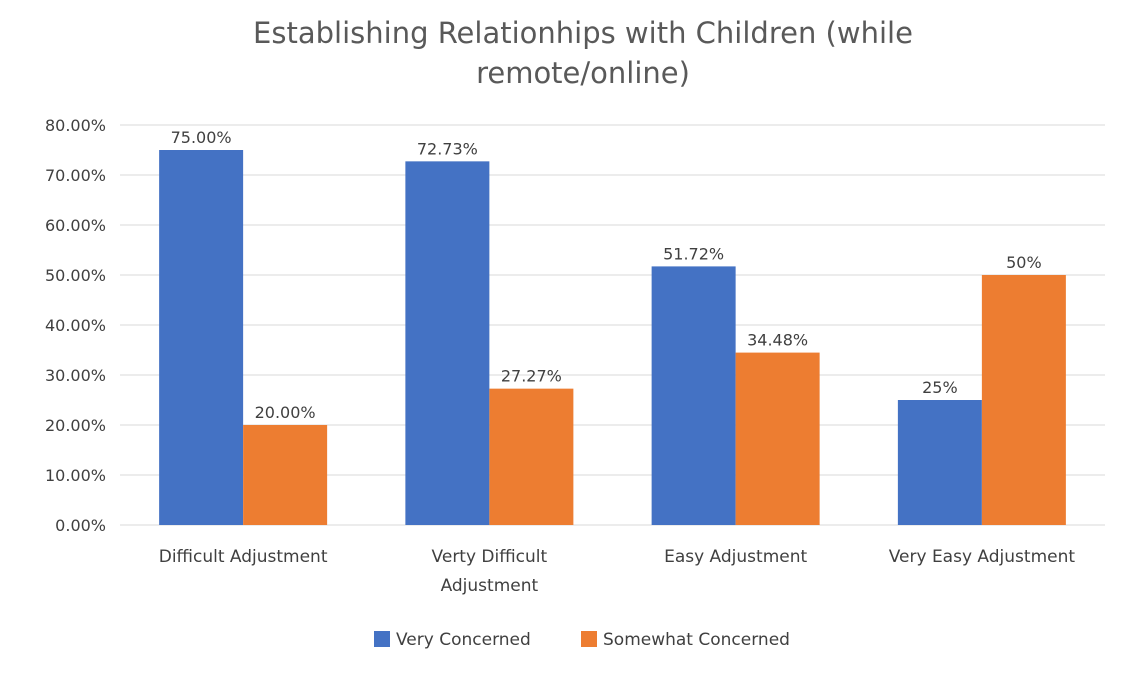  What do you see at coordinates (80, 525) in the screenshot?
I see `y-tick-label: 0.00%` at bounding box center [80, 525].